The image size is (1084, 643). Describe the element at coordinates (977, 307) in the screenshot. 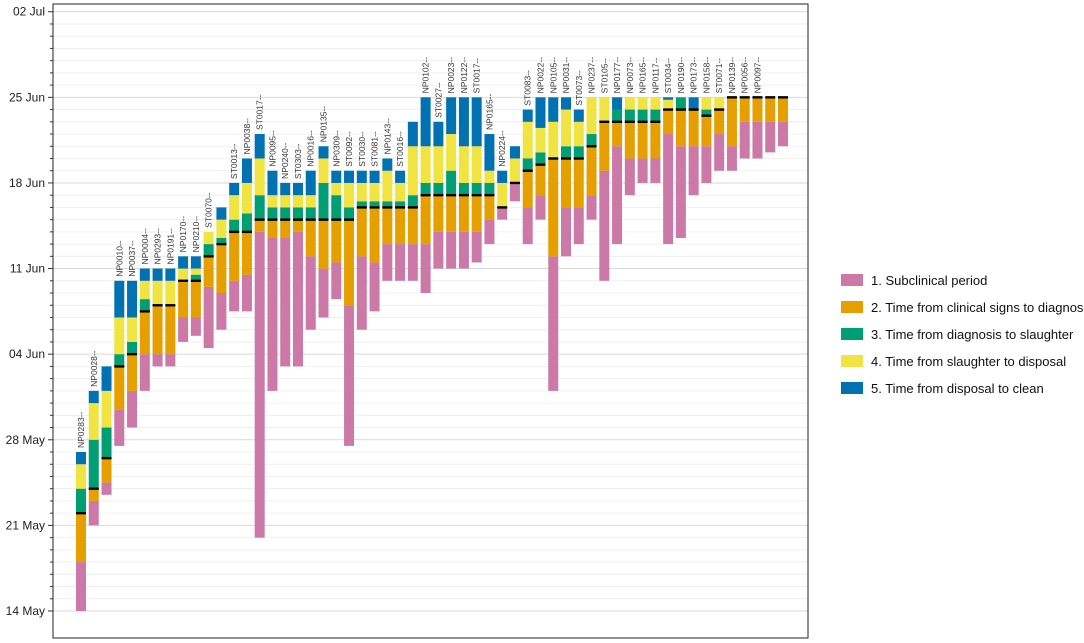

I see `legend-label: 2. Time from clinical signs to diagnosis` at that location.